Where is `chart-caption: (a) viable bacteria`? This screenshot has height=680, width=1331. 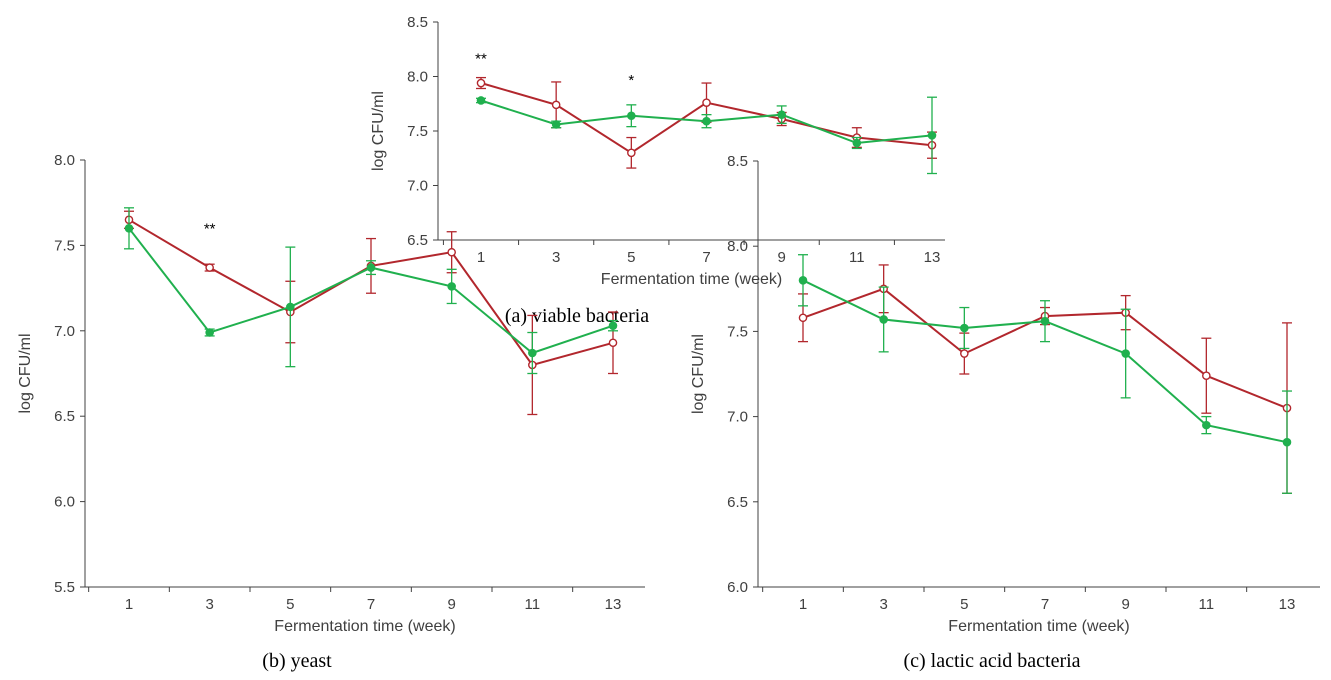
chart-caption: (a) viable bacteria is located at coordinates (577, 316).